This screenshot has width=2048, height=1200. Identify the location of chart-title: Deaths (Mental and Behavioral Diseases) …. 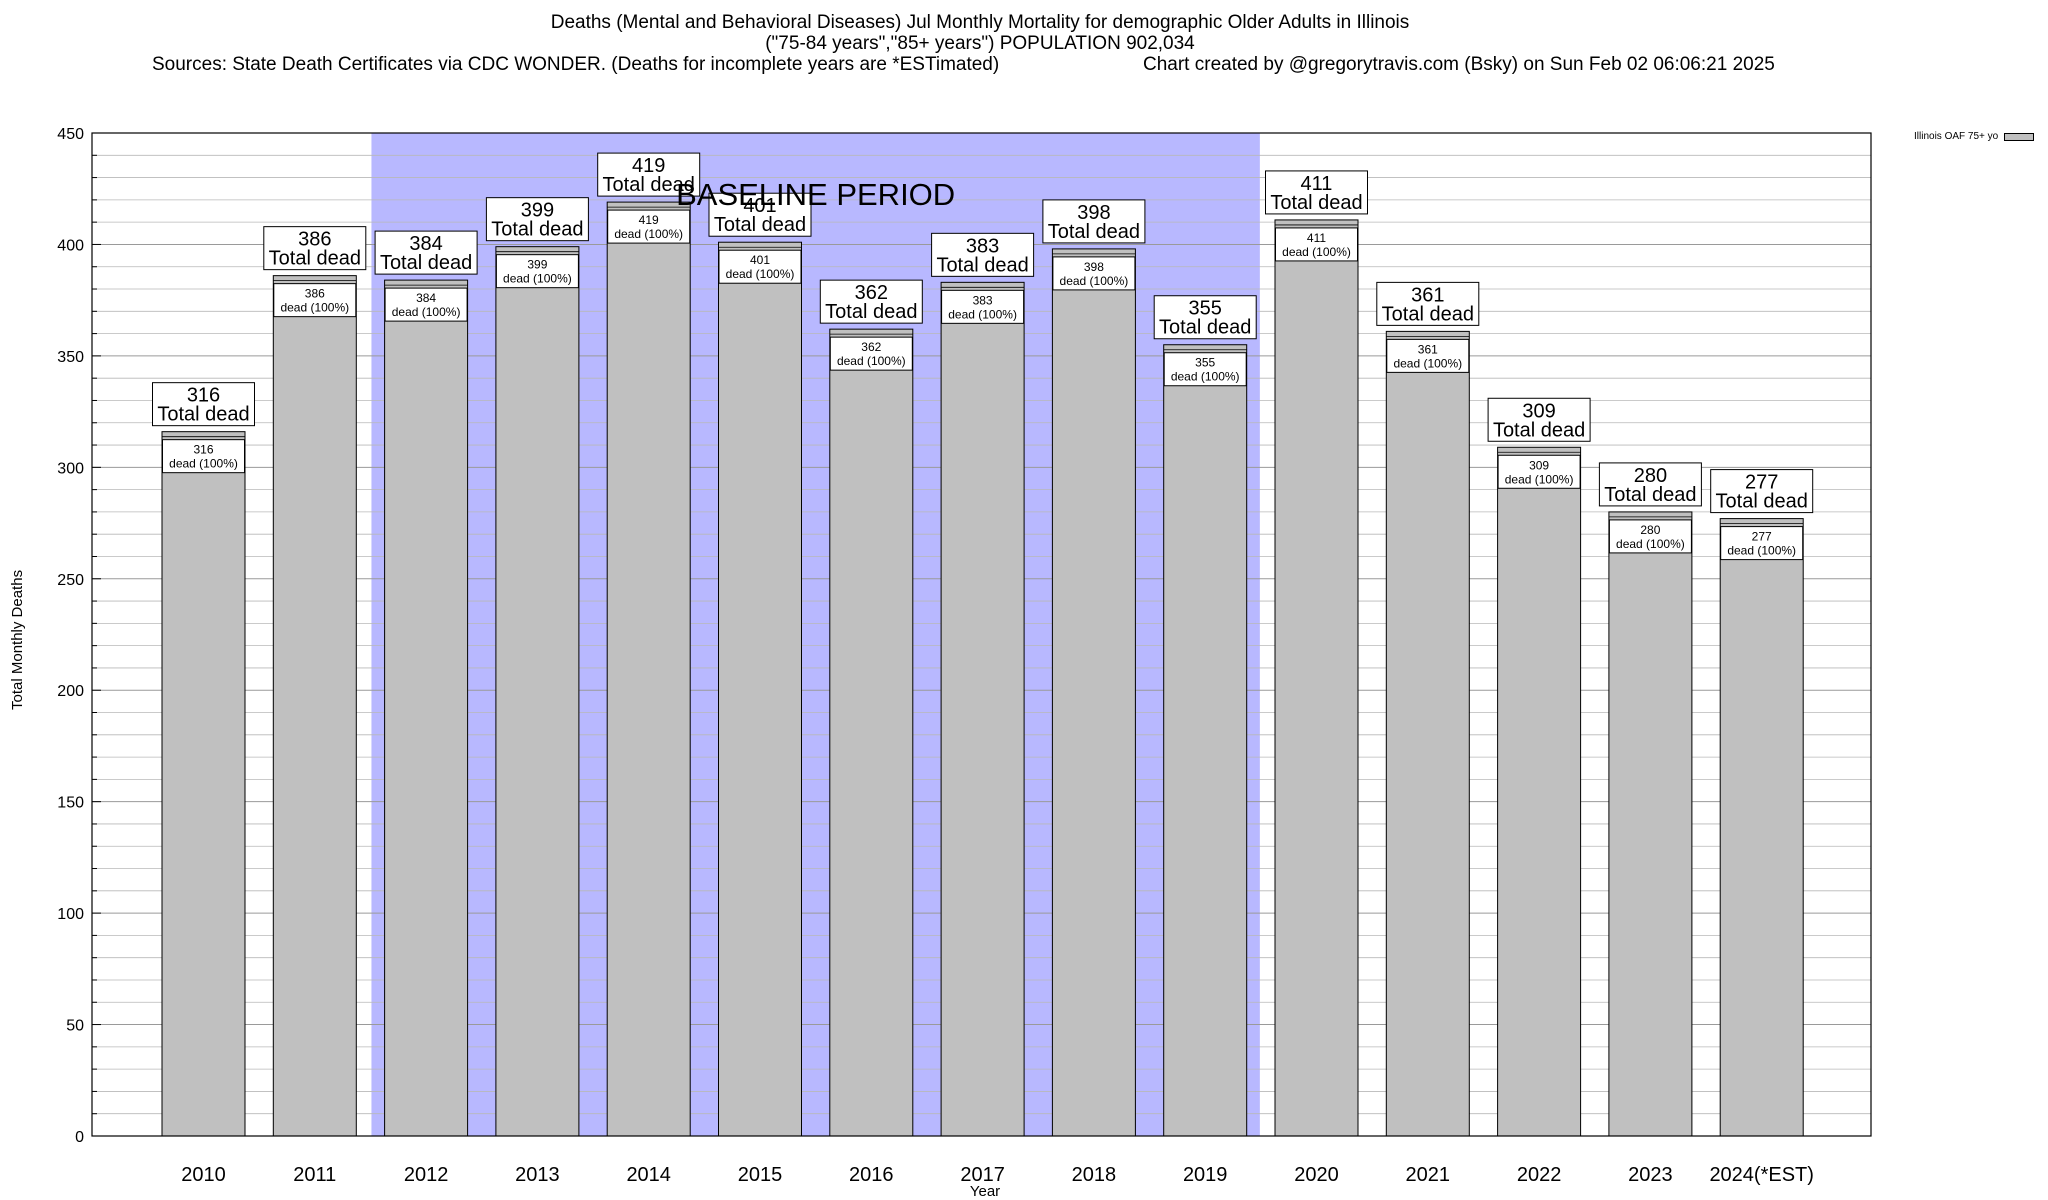
(980, 22).